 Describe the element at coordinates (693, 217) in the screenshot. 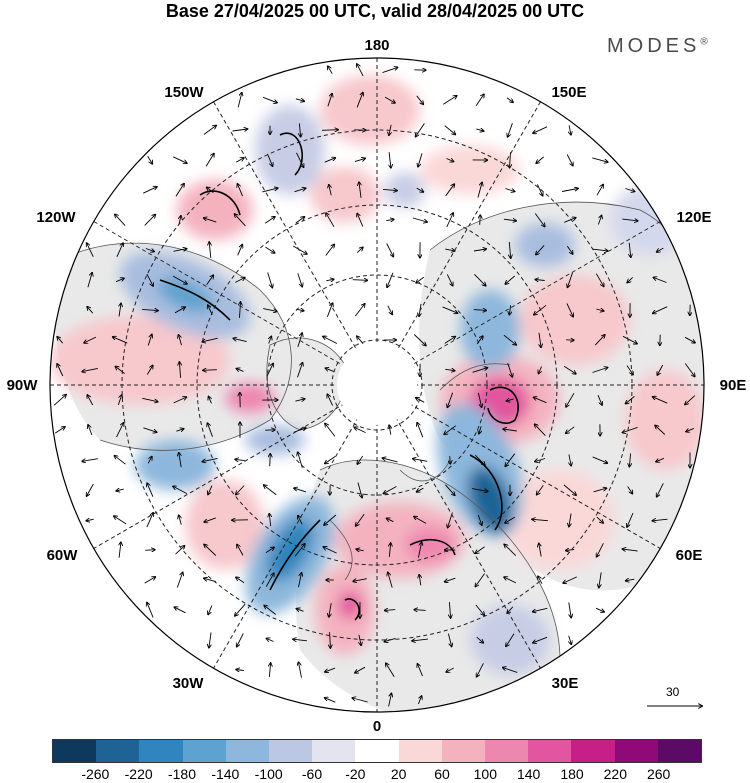

I see `lon-label-120e: 120E` at that location.